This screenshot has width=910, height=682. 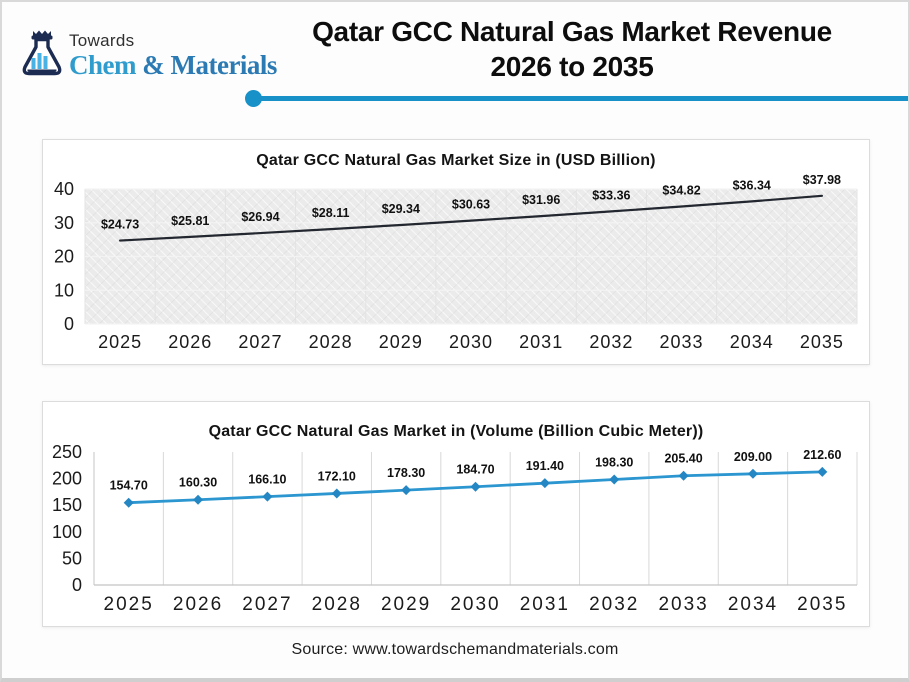 What do you see at coordinates (64, 257) in the screenshot?
I see `y-tick-label: 20` at bounding box center [64, 257].